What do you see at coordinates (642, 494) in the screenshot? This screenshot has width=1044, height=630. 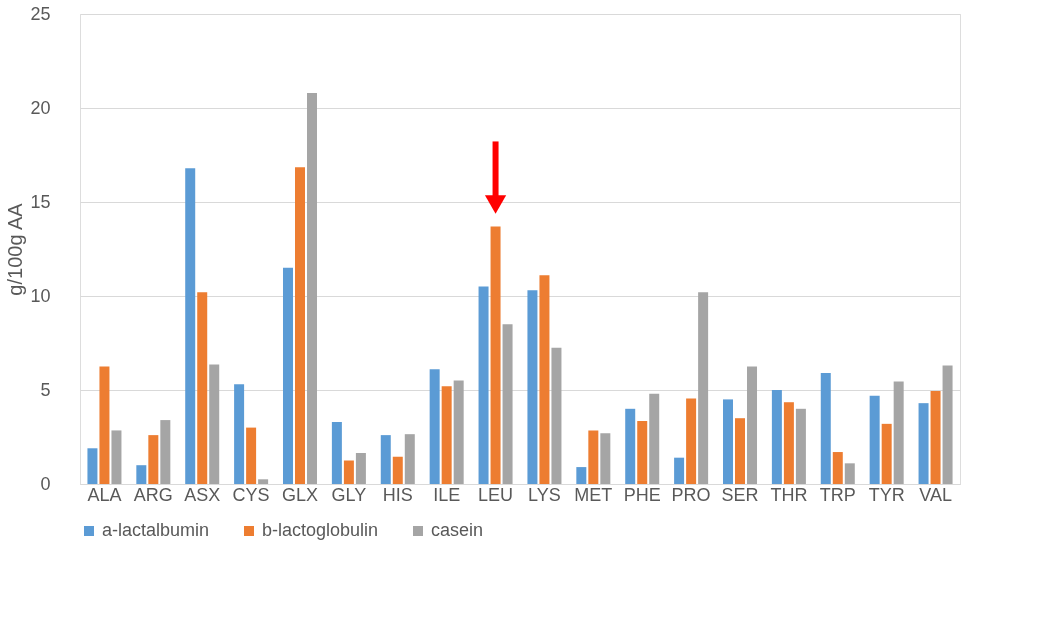 I see `x-tick-label: PHE` at bounding box center [642, 494].